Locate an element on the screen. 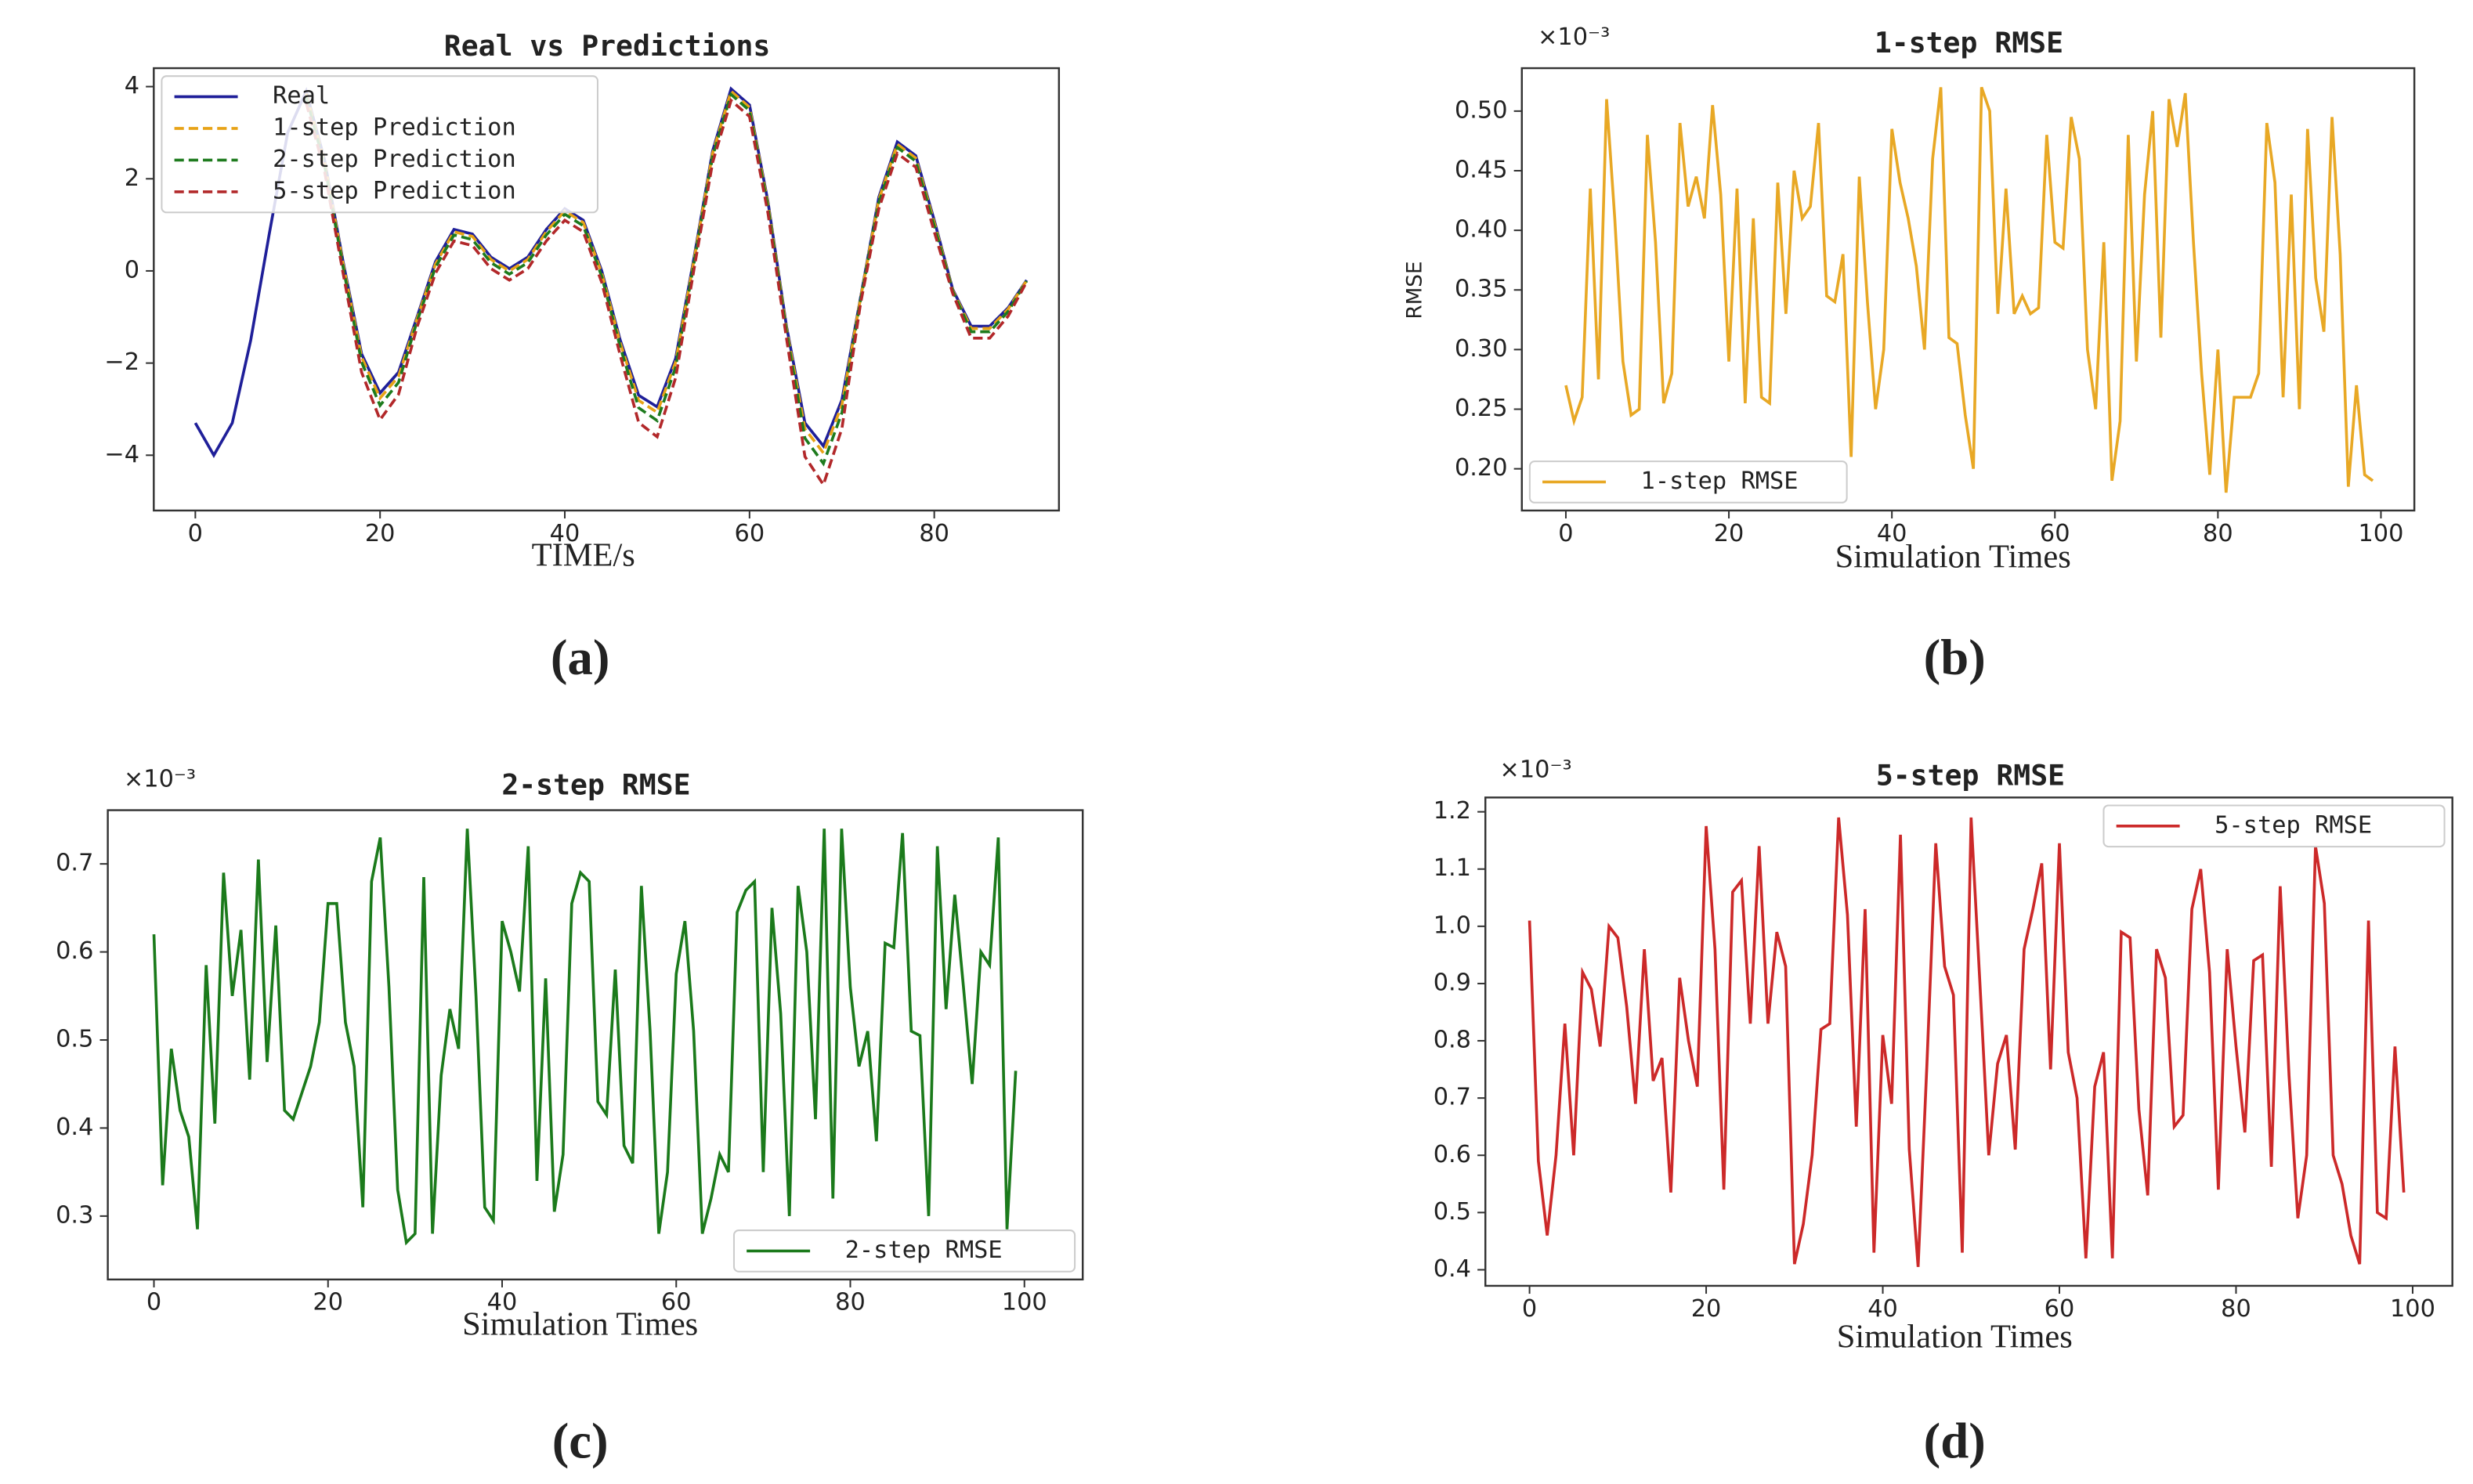 This screenshot has width=2473, height=1484. panel-label: (a) is located at coordinates (580, 658).